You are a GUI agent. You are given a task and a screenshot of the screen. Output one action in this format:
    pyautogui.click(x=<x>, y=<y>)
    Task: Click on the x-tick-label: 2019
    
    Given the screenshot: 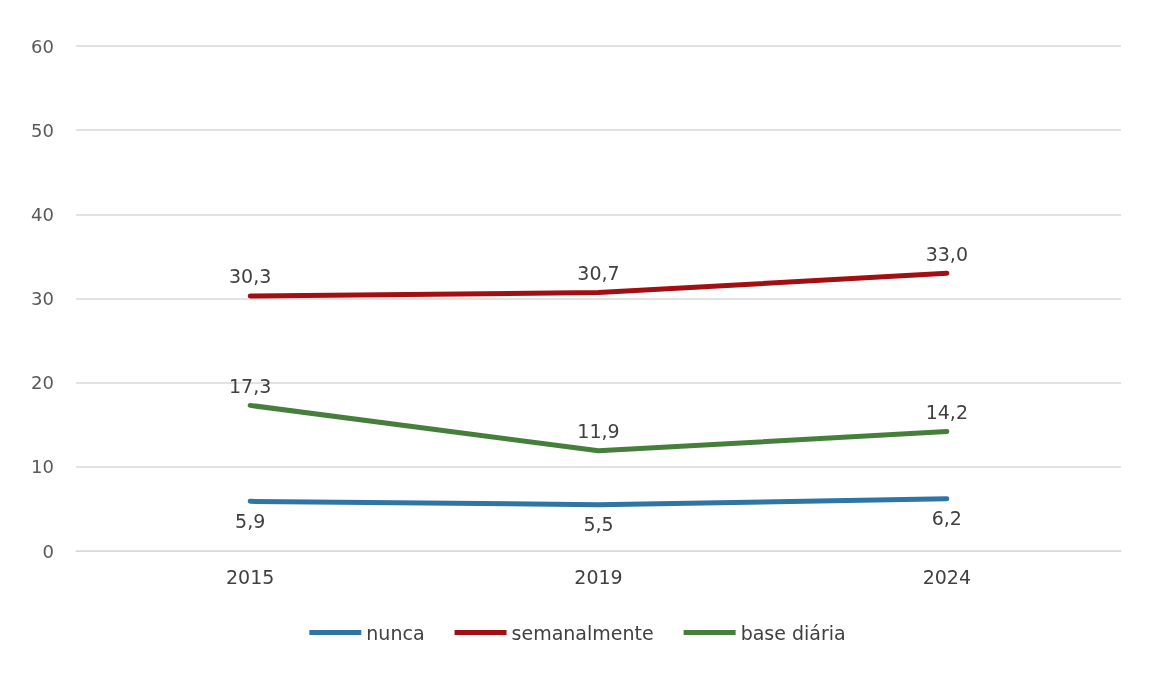 What is the action you would take?
    pyautogui.click(x=598, y=576)
    